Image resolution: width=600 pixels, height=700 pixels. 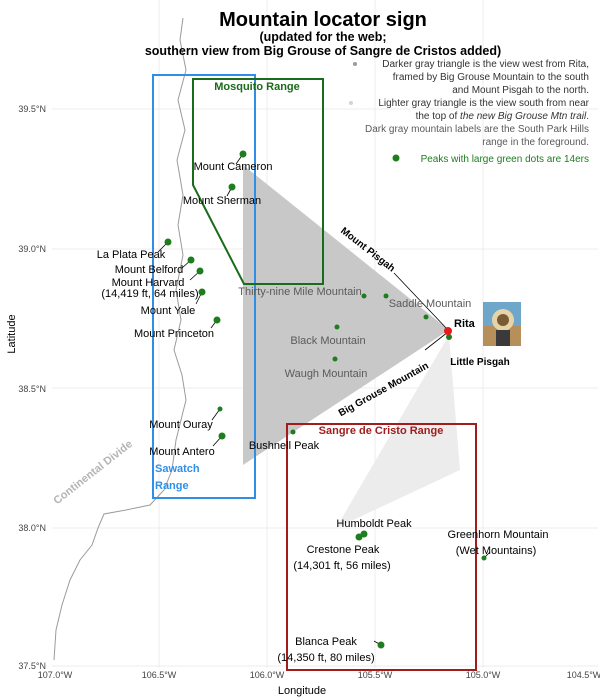 I want to click on rita-marker, so click(x=448, y=331).